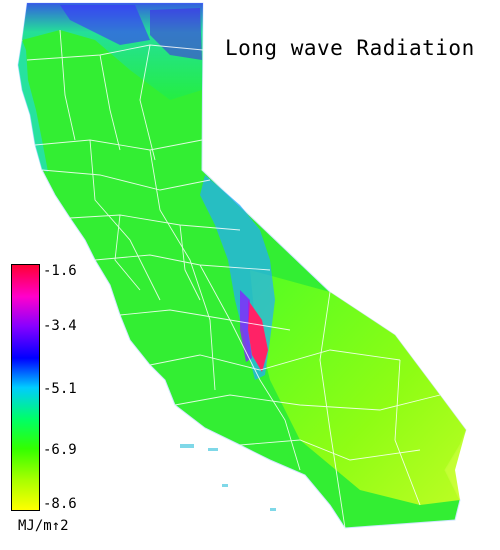 This screenshot has height=550, width=500. What do you see at coordinates (105, 25) in the screenshot?
I see `north-blue-patch` at bounding box center [105, 25].